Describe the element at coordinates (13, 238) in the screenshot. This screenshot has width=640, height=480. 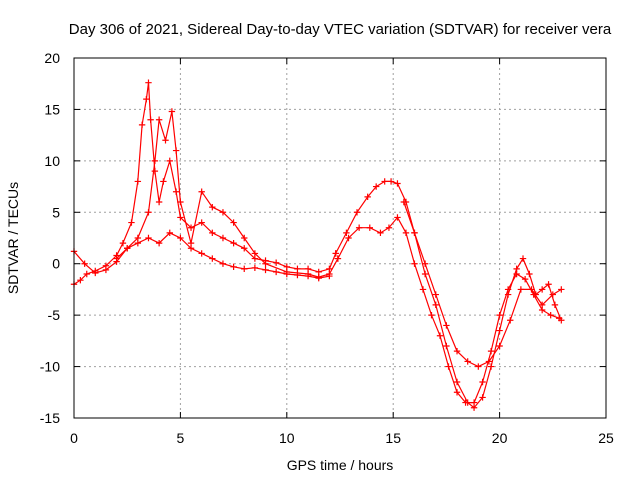
I see `y-axis-label: SDTVAR / TECUs` at that location.